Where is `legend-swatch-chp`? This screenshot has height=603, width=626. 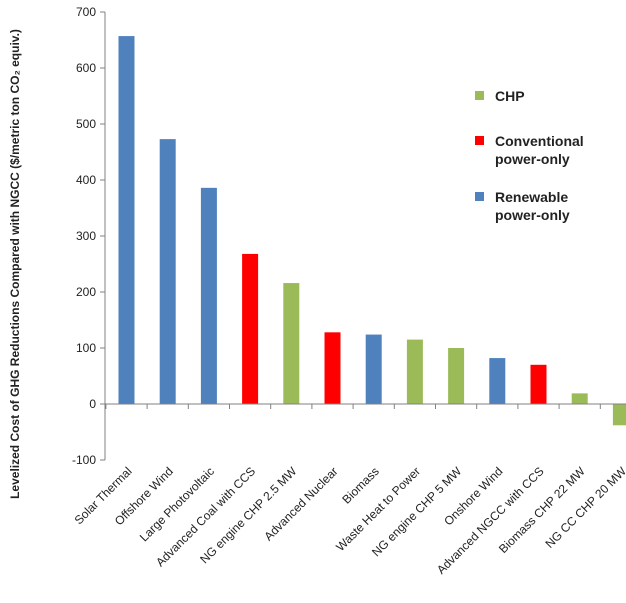
legend-swatch-chp is located at coordinates (479, 95).